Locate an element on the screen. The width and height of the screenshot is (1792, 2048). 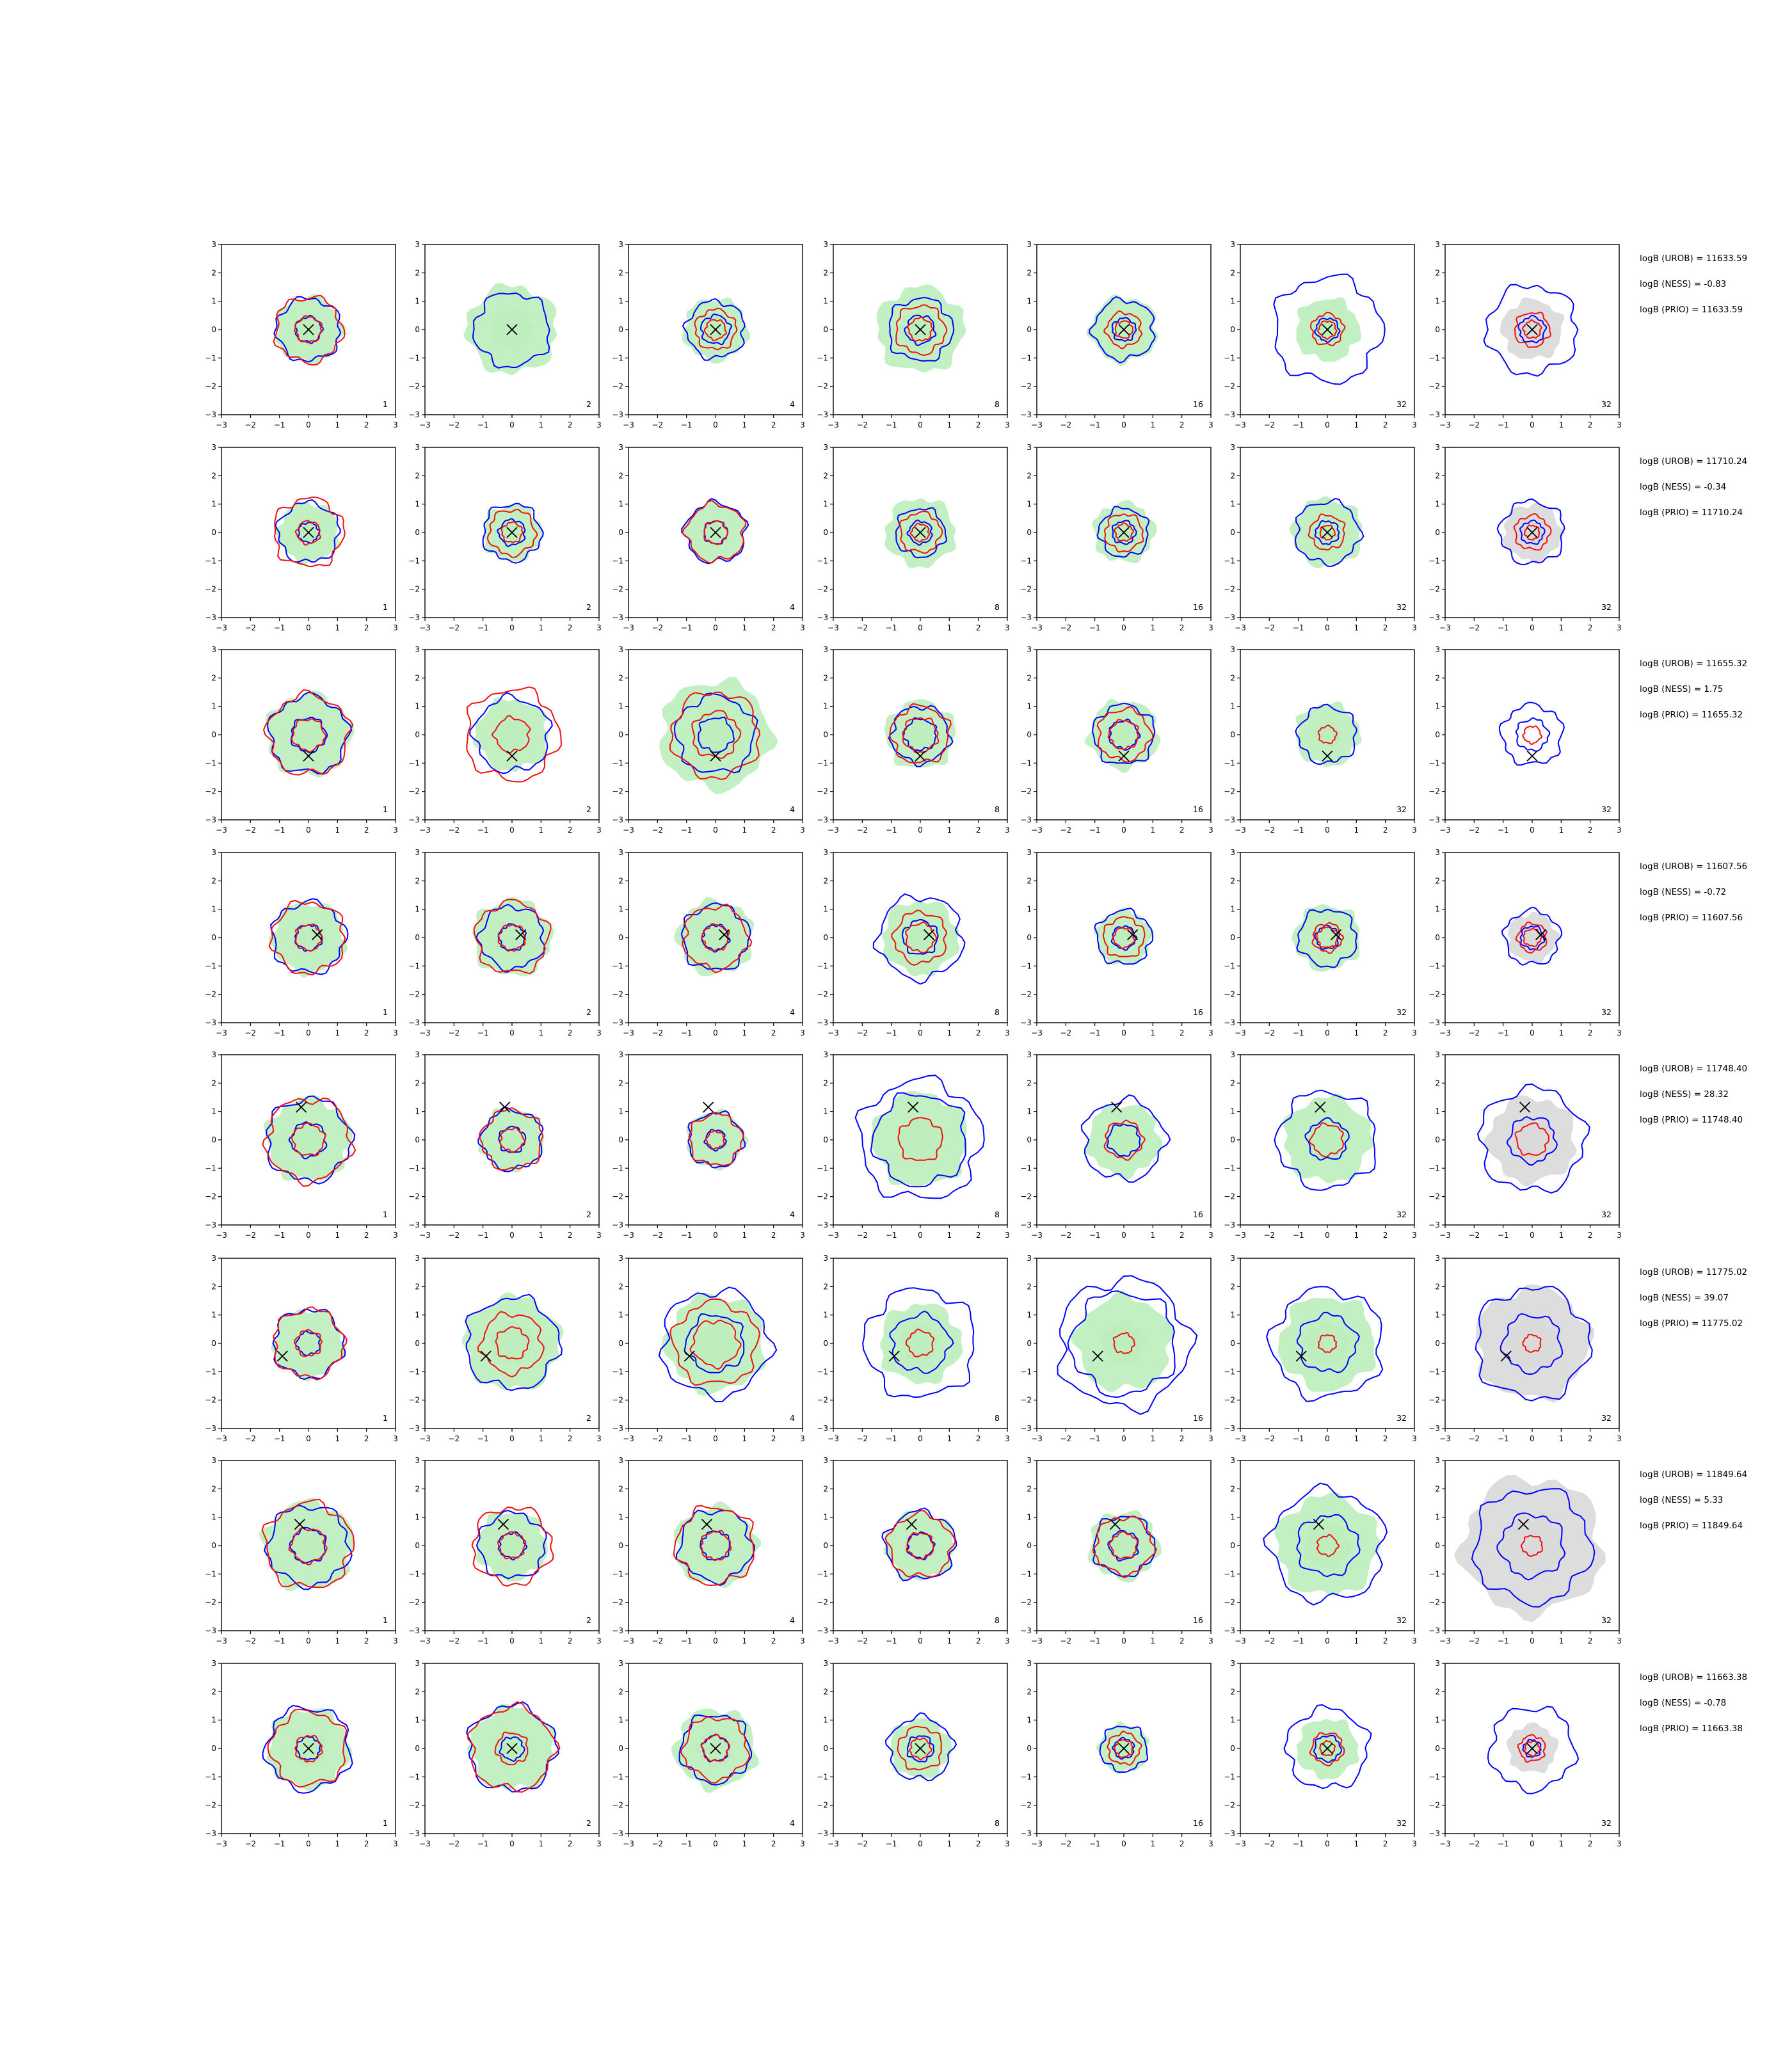
panel-r2-c5: −3 −2 −1 0 1 2 3 3 2 1 0 −1 −2 −3 16 is located at coordinates (1116, 537).